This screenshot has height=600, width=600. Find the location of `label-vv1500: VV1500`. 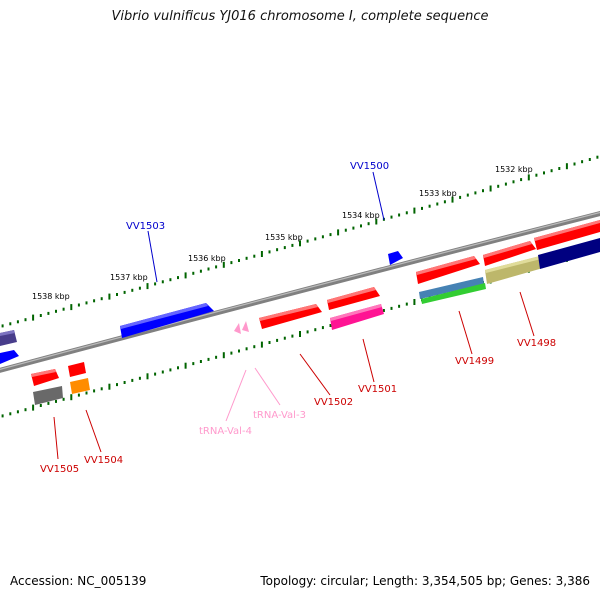

label-vv1500: VV1500 is located at coordinates (369, 166).